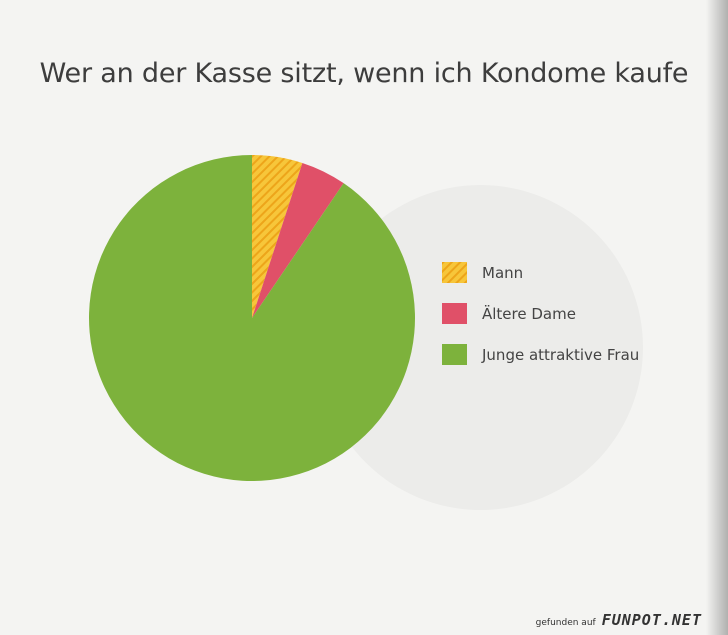  I want to click on legend-label-aeltere-dame: Ältere Dame, so click(529, 313).